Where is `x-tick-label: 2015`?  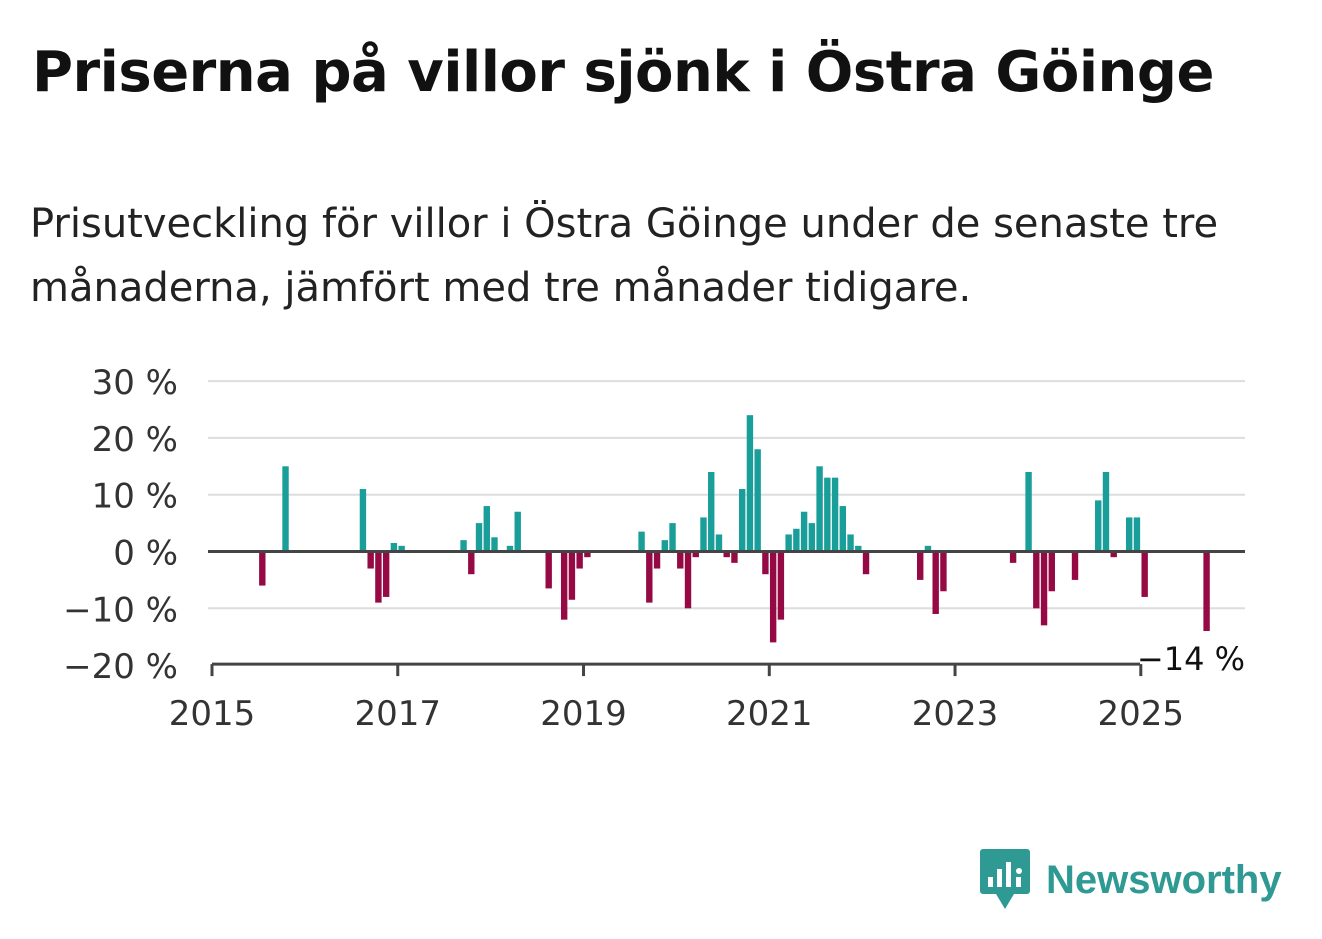 x-tick-label: 2015 is located at coordinates (212, 714).